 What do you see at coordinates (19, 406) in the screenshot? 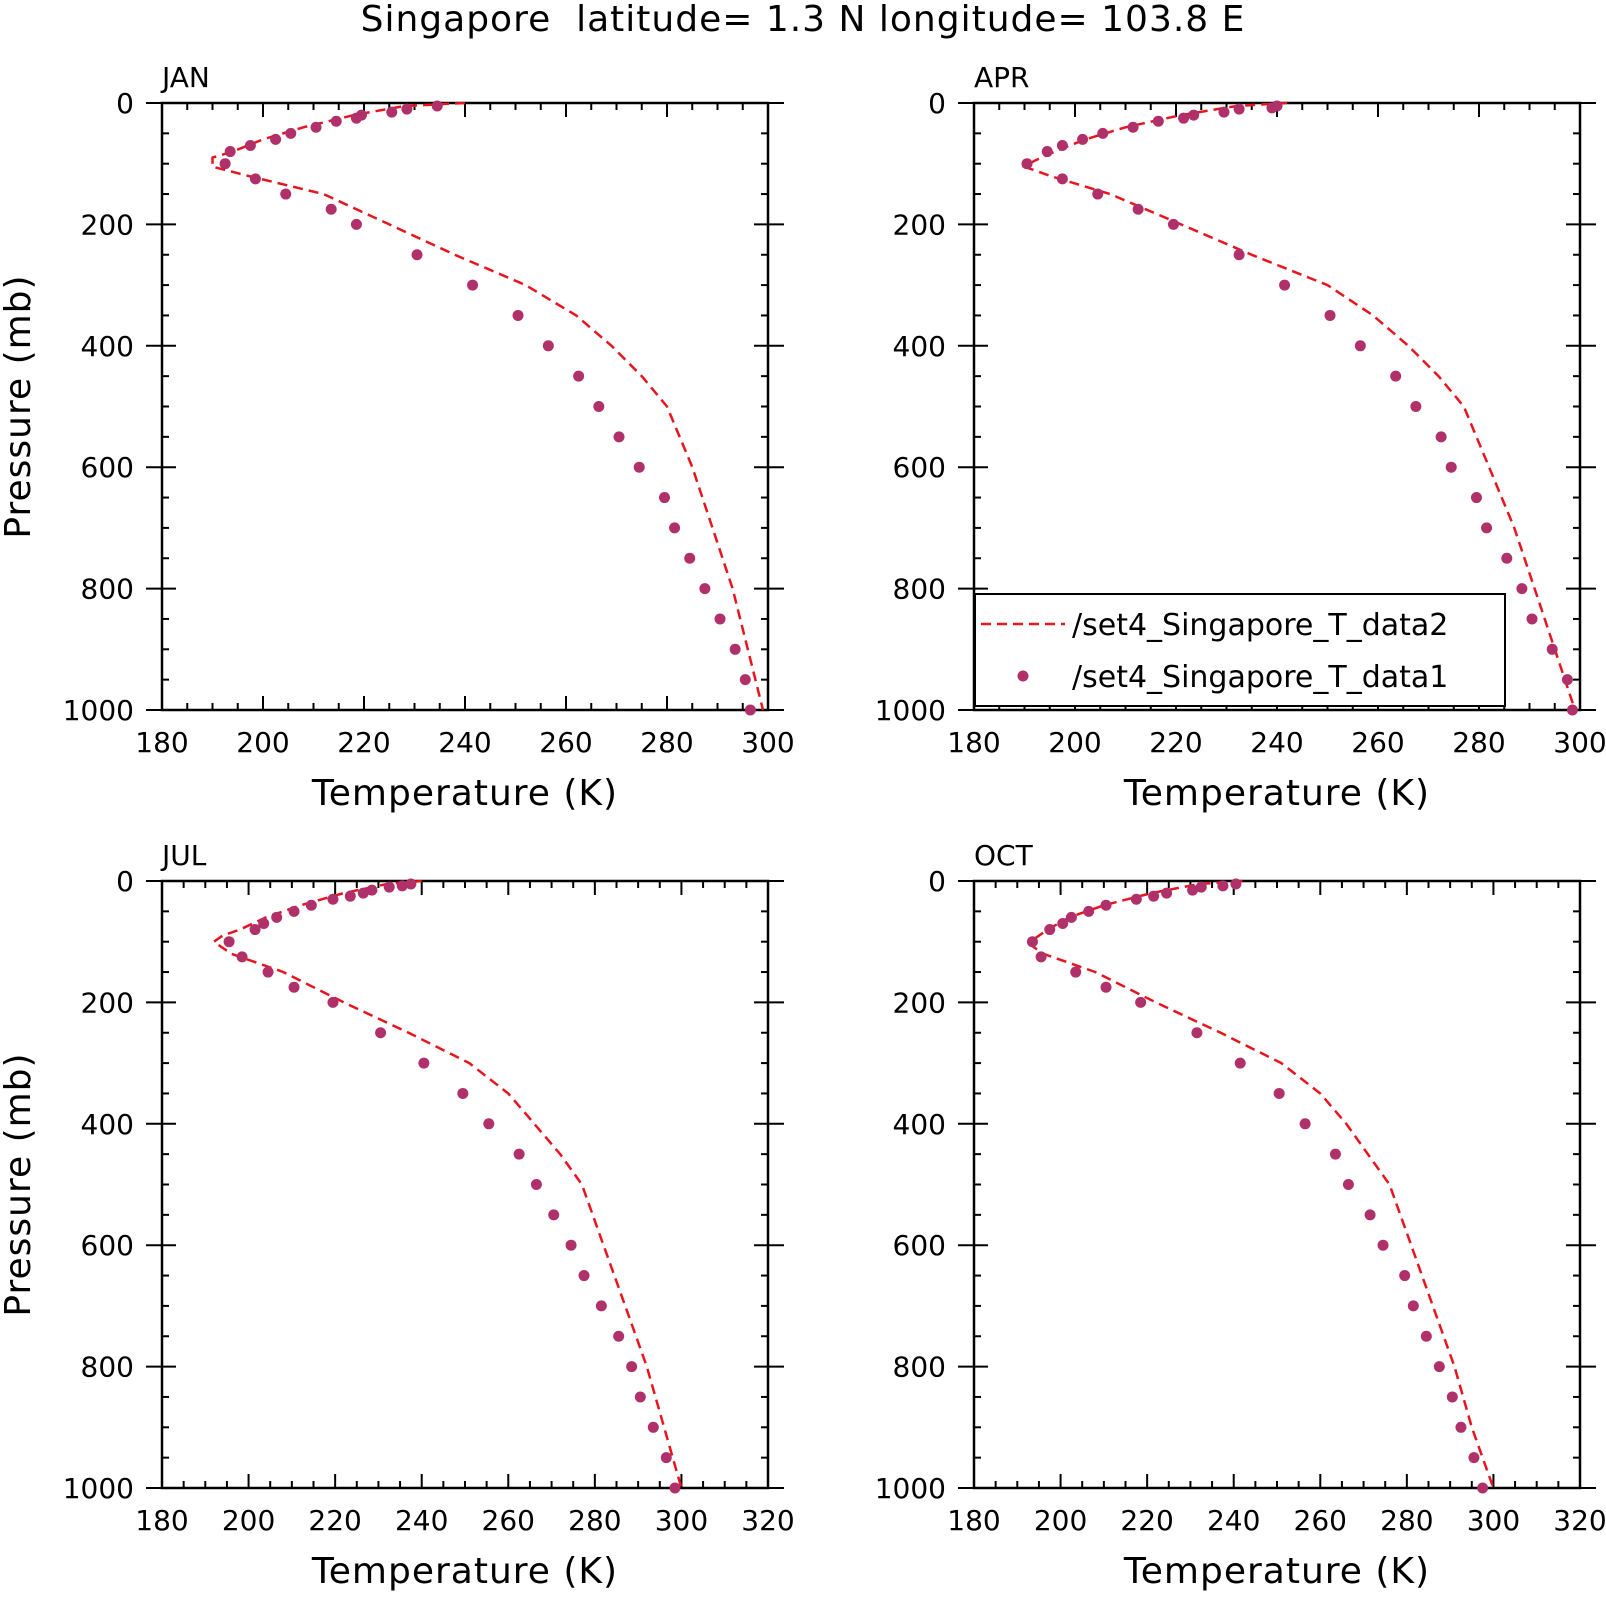
I see `y-axis-label: Pressure (mb)` at bounding box center [19, 406].